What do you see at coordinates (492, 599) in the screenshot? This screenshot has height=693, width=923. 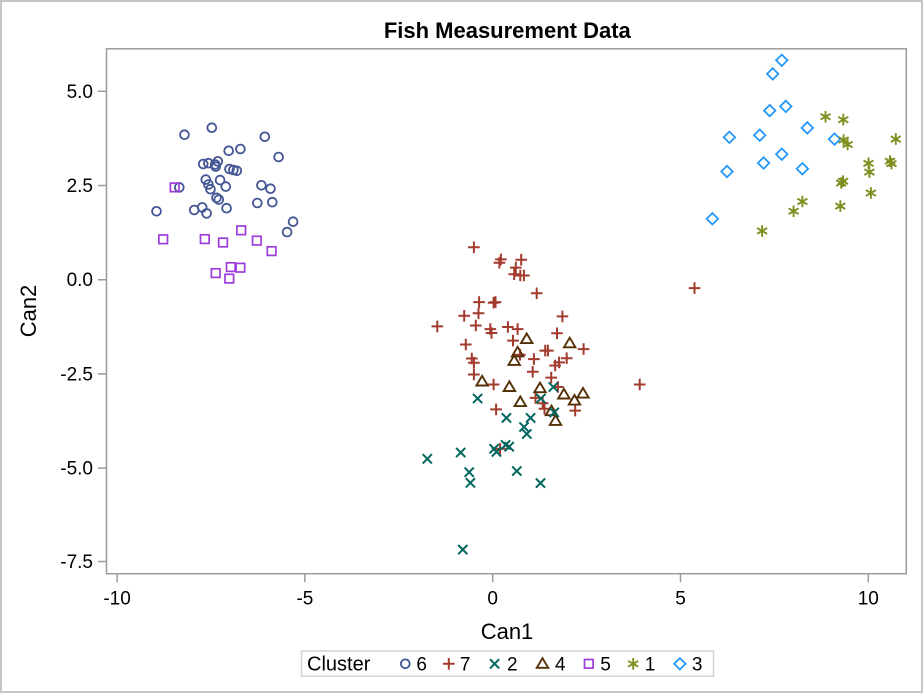 I see `svg-text: 0` at bounding box center [492, 599].